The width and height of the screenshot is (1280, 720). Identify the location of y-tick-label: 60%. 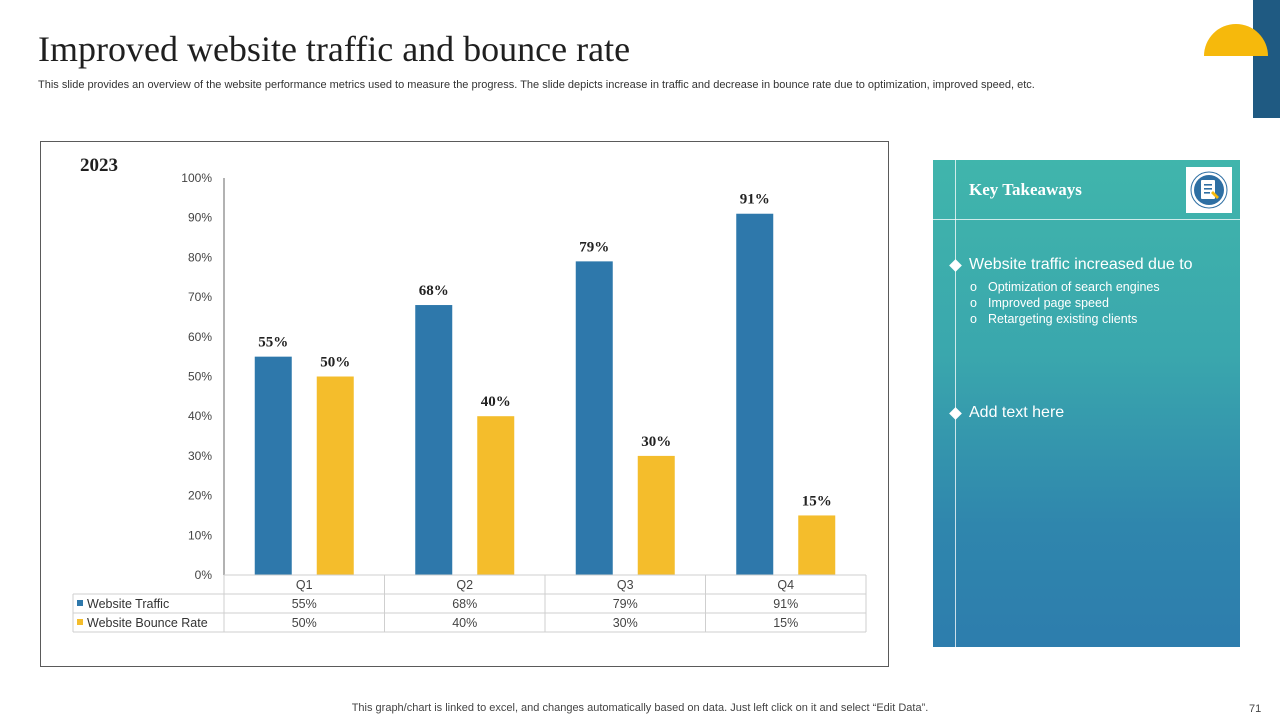
(200, 337).